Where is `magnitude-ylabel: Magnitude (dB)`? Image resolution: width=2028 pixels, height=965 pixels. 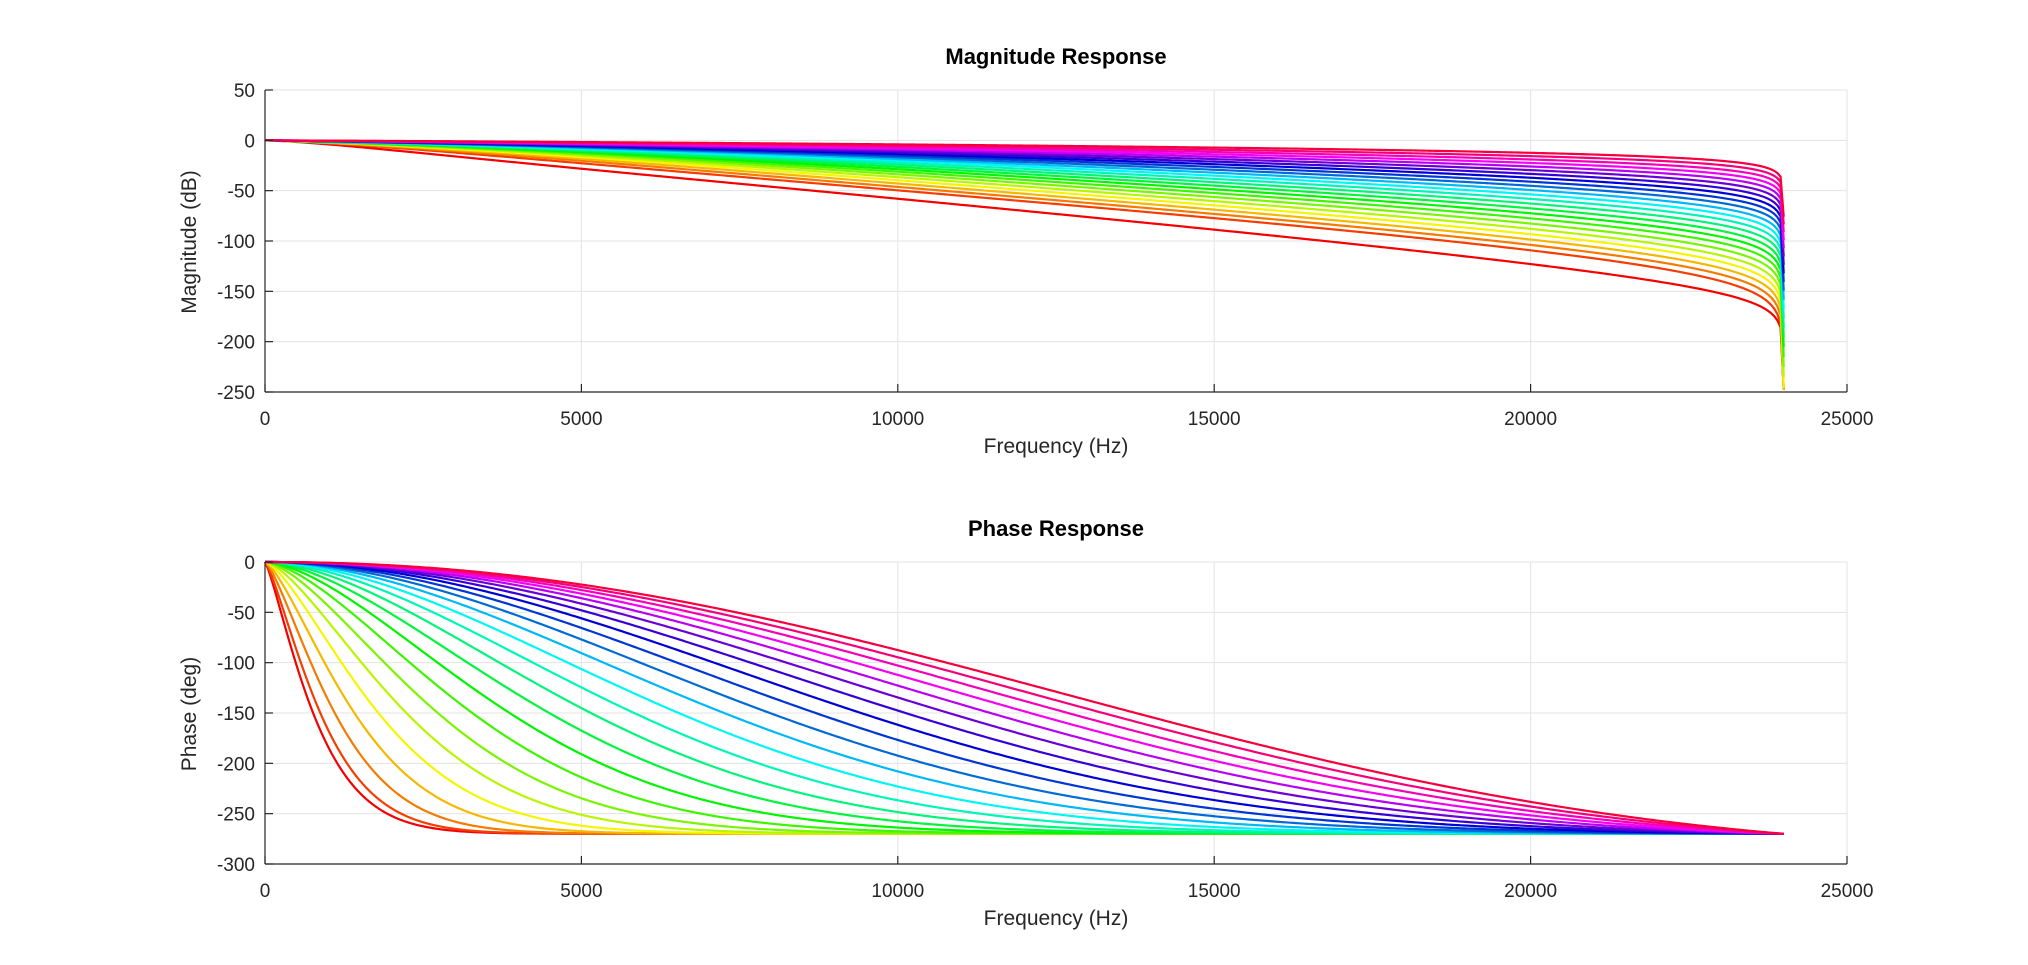
magnitude-ylabel: Magnitude (dB) is located at coordinates (189, 242).